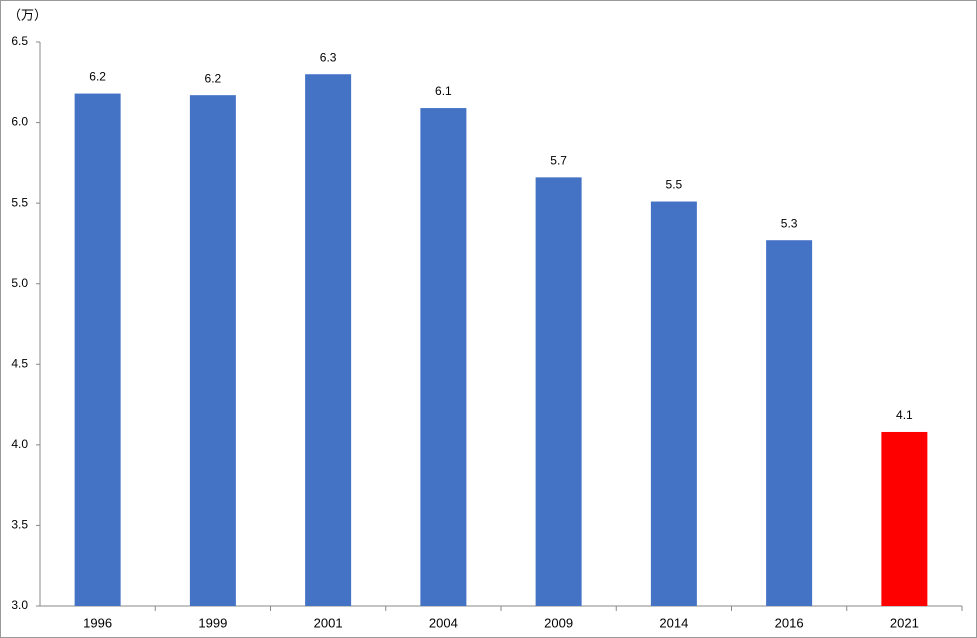 The height and width of the screenshot is (638, 977). I want to click on y-tick-label: 4.0, so click(19, 444).